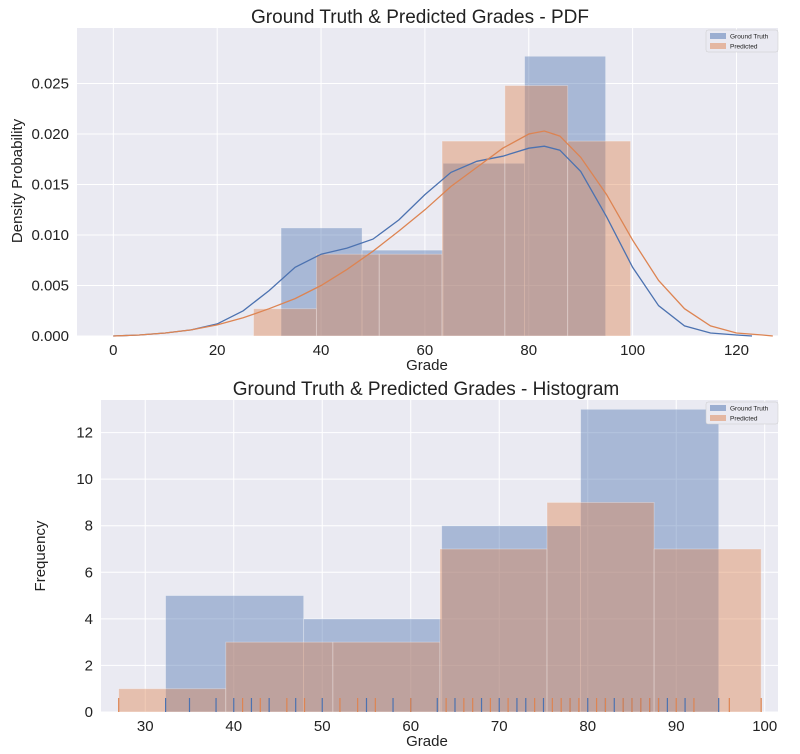  What do you see at coordinates (676, 726) in the screenshot?
I see `x-tick-label: 90` at bounding box center [676, 726].